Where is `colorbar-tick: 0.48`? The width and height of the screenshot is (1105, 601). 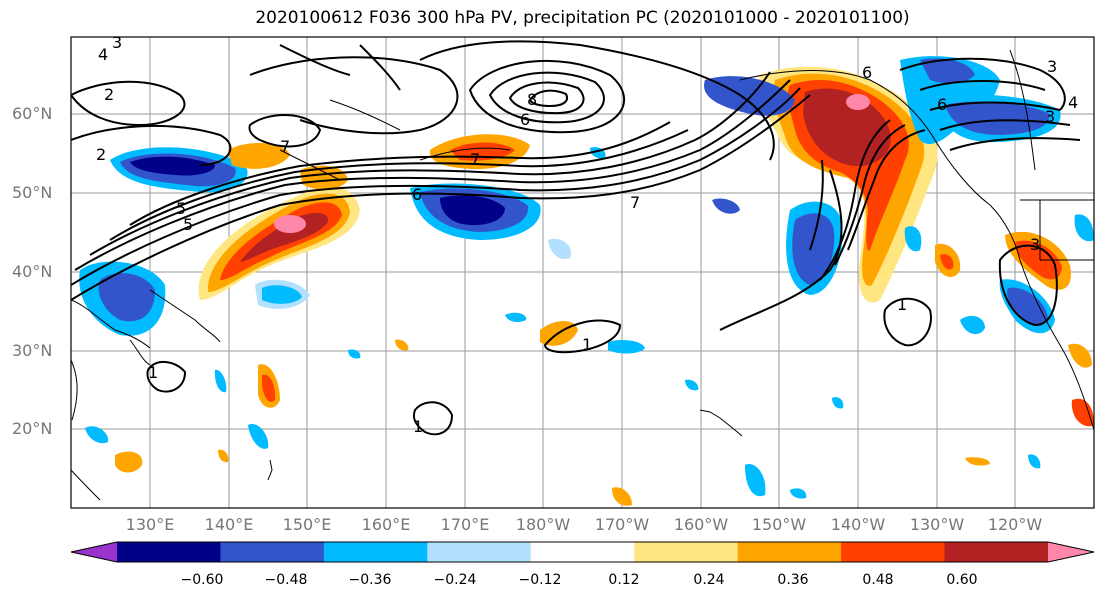
colorbar-tick: 0.48 is located at coordinates (878, 580).